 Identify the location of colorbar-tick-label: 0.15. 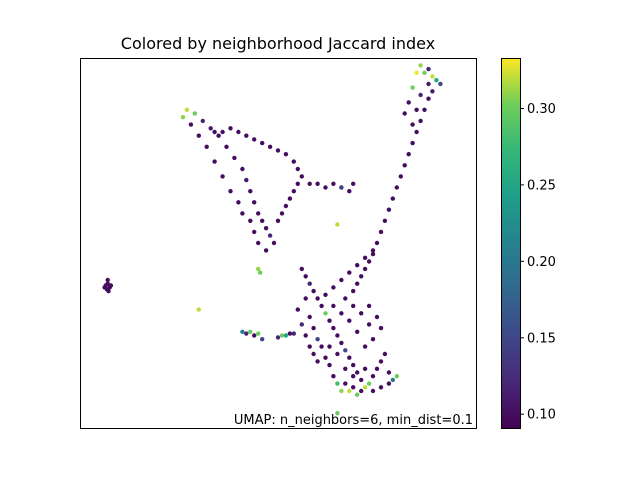
(541, 338).